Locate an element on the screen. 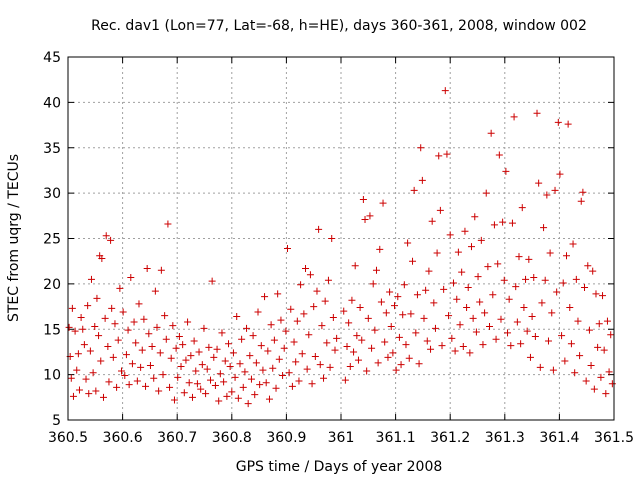 Image resolution: width=640 pixels, height=480 pixels. y-tick-label: 40 is located at coordinates (52, 103).